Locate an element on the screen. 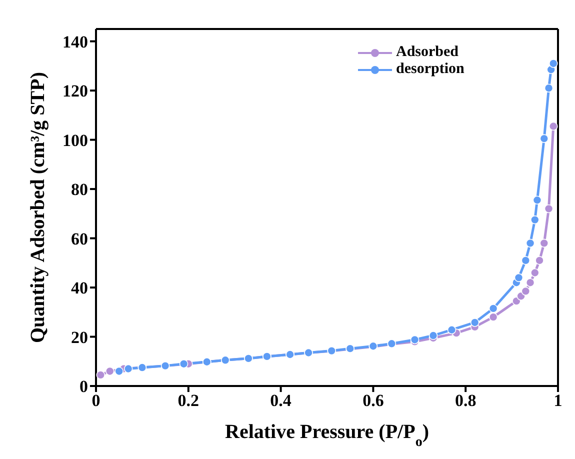 This screenshot has width=575, height=459. legend-label: desorption is located at coordinates (430, 69).